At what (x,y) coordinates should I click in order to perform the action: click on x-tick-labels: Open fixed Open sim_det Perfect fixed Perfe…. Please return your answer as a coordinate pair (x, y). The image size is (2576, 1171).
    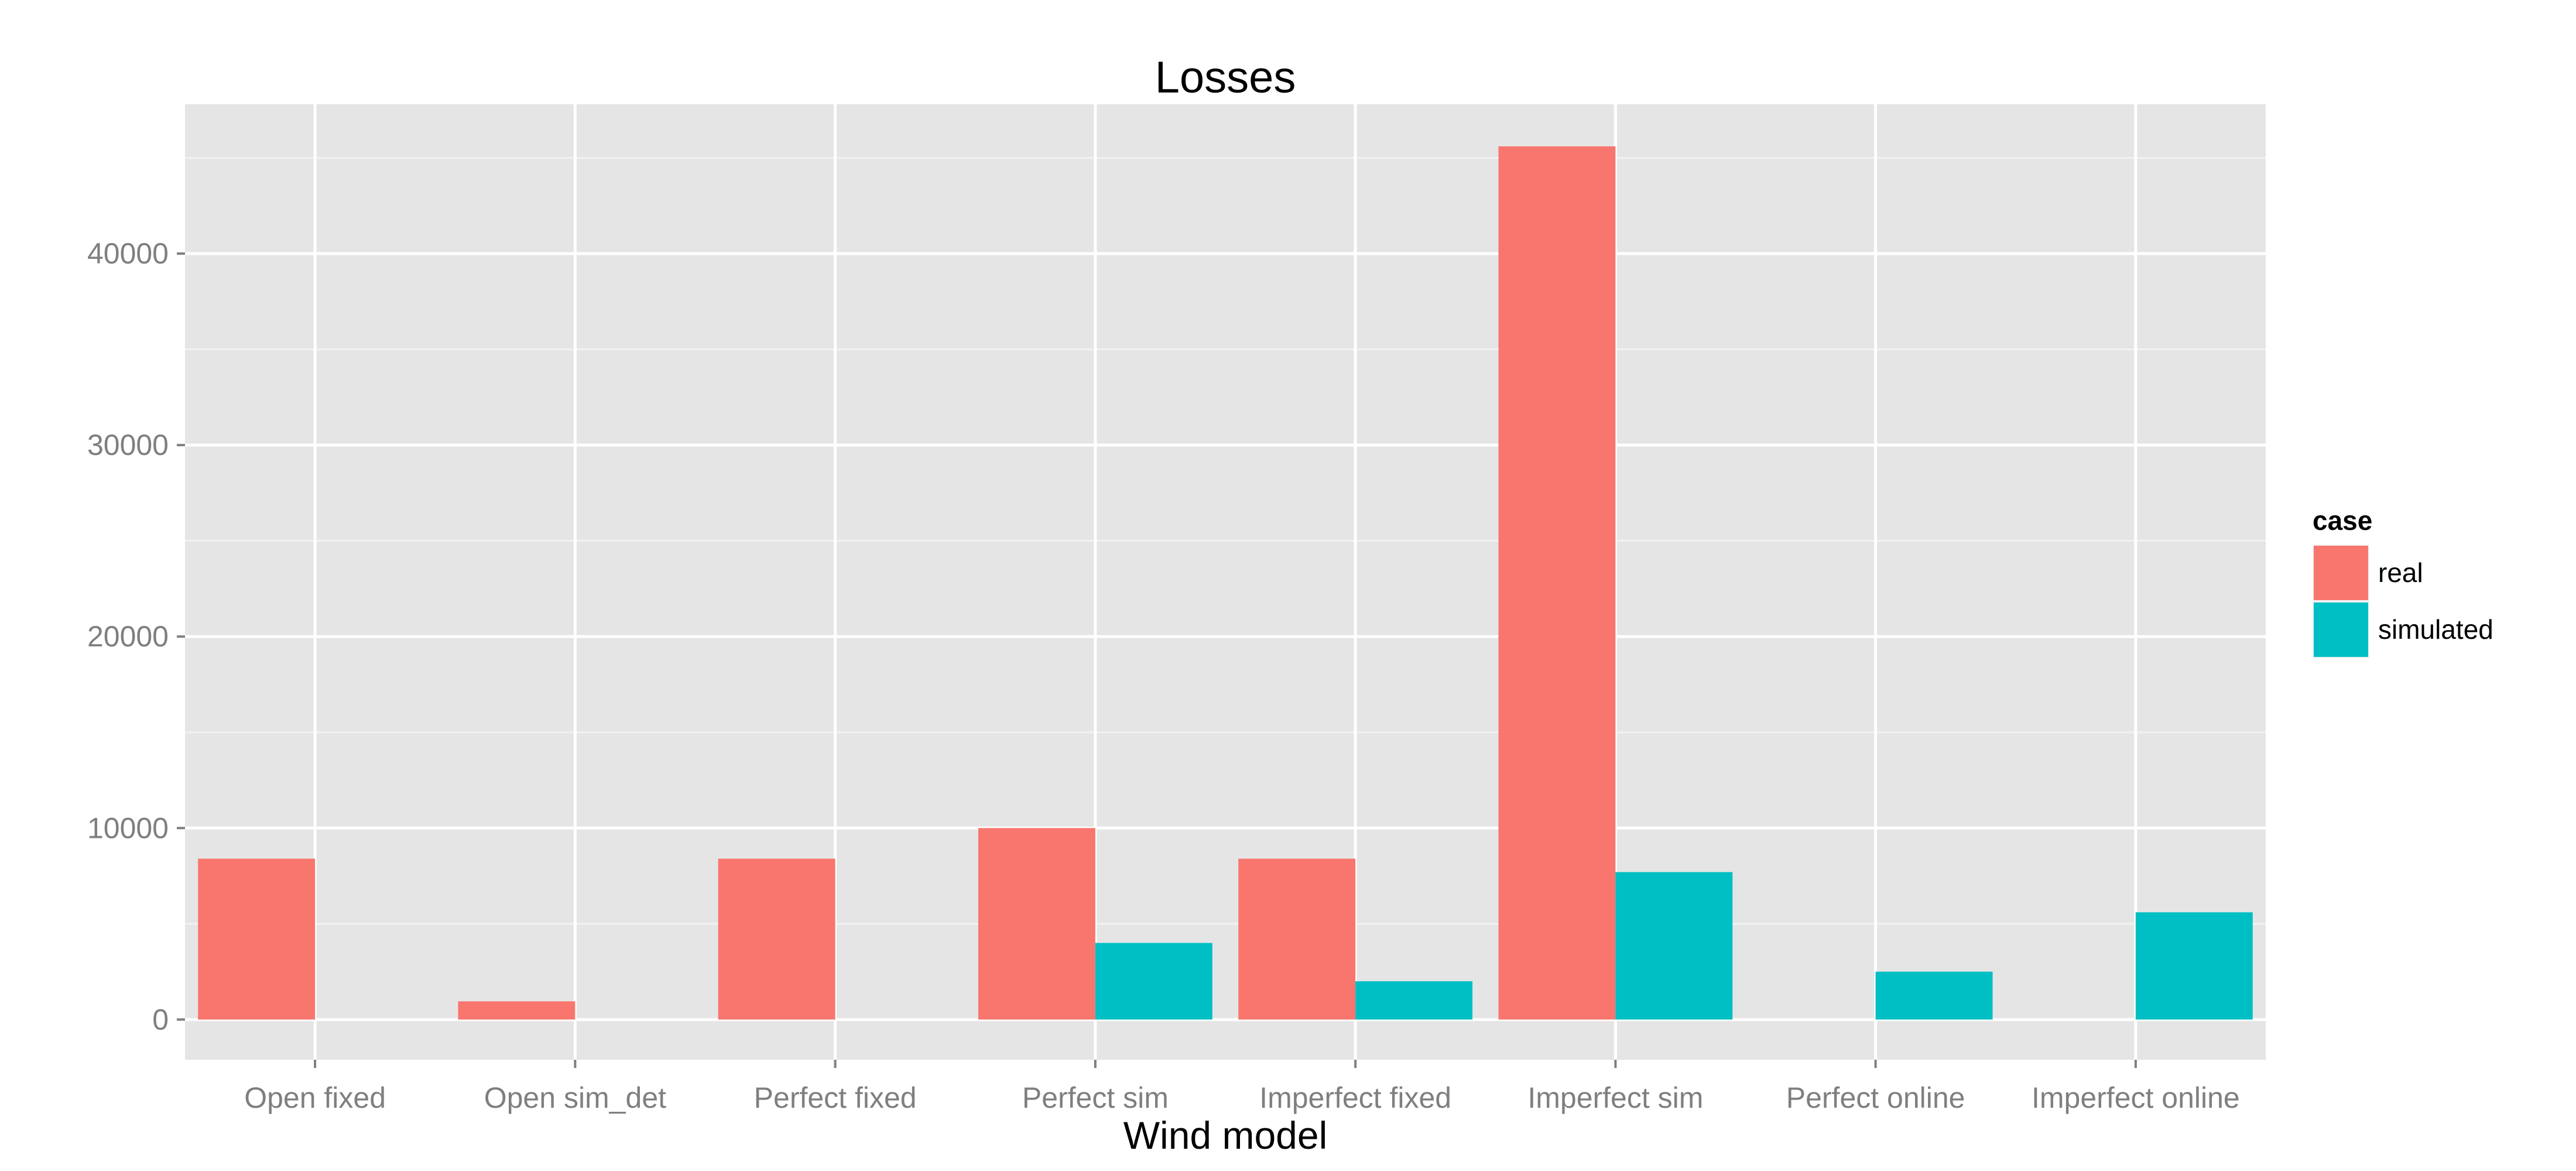
    Looking at the image, I should click on (1242, 1097).